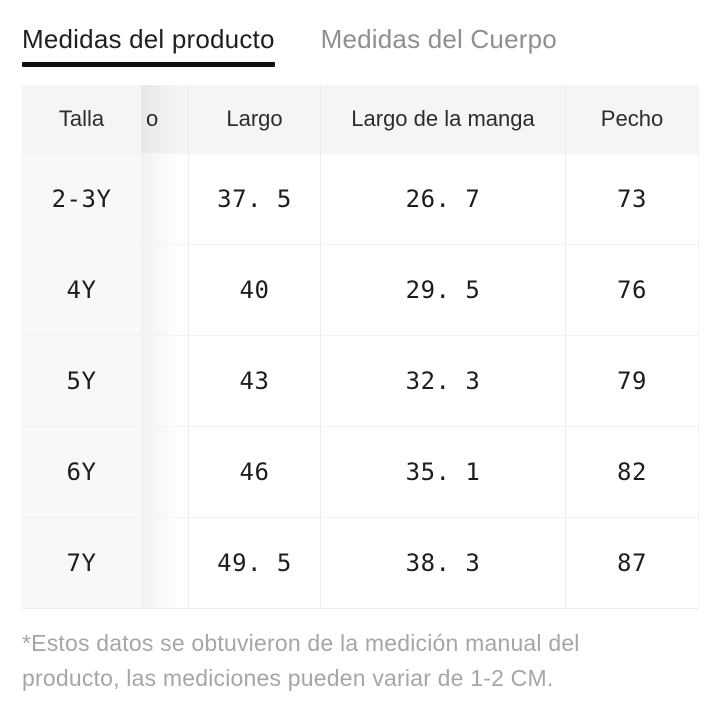  Describe the element at coordinates (631, 199) in the screenshot. I see `cell-pecho: 73` at that location.